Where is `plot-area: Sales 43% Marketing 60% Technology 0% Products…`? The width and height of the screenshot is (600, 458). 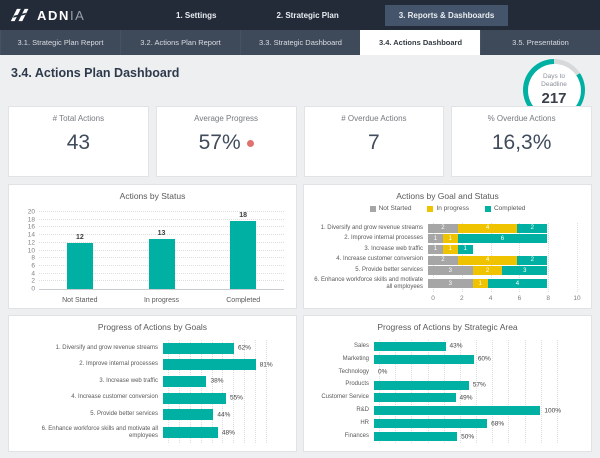
plot-area: Sales 43% Marketing 60% Technology 0% Products… is located at coordinates (435, 391).